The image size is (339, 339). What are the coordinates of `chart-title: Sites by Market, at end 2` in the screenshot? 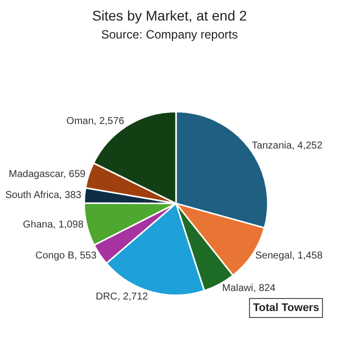 It's located at (170, 15).